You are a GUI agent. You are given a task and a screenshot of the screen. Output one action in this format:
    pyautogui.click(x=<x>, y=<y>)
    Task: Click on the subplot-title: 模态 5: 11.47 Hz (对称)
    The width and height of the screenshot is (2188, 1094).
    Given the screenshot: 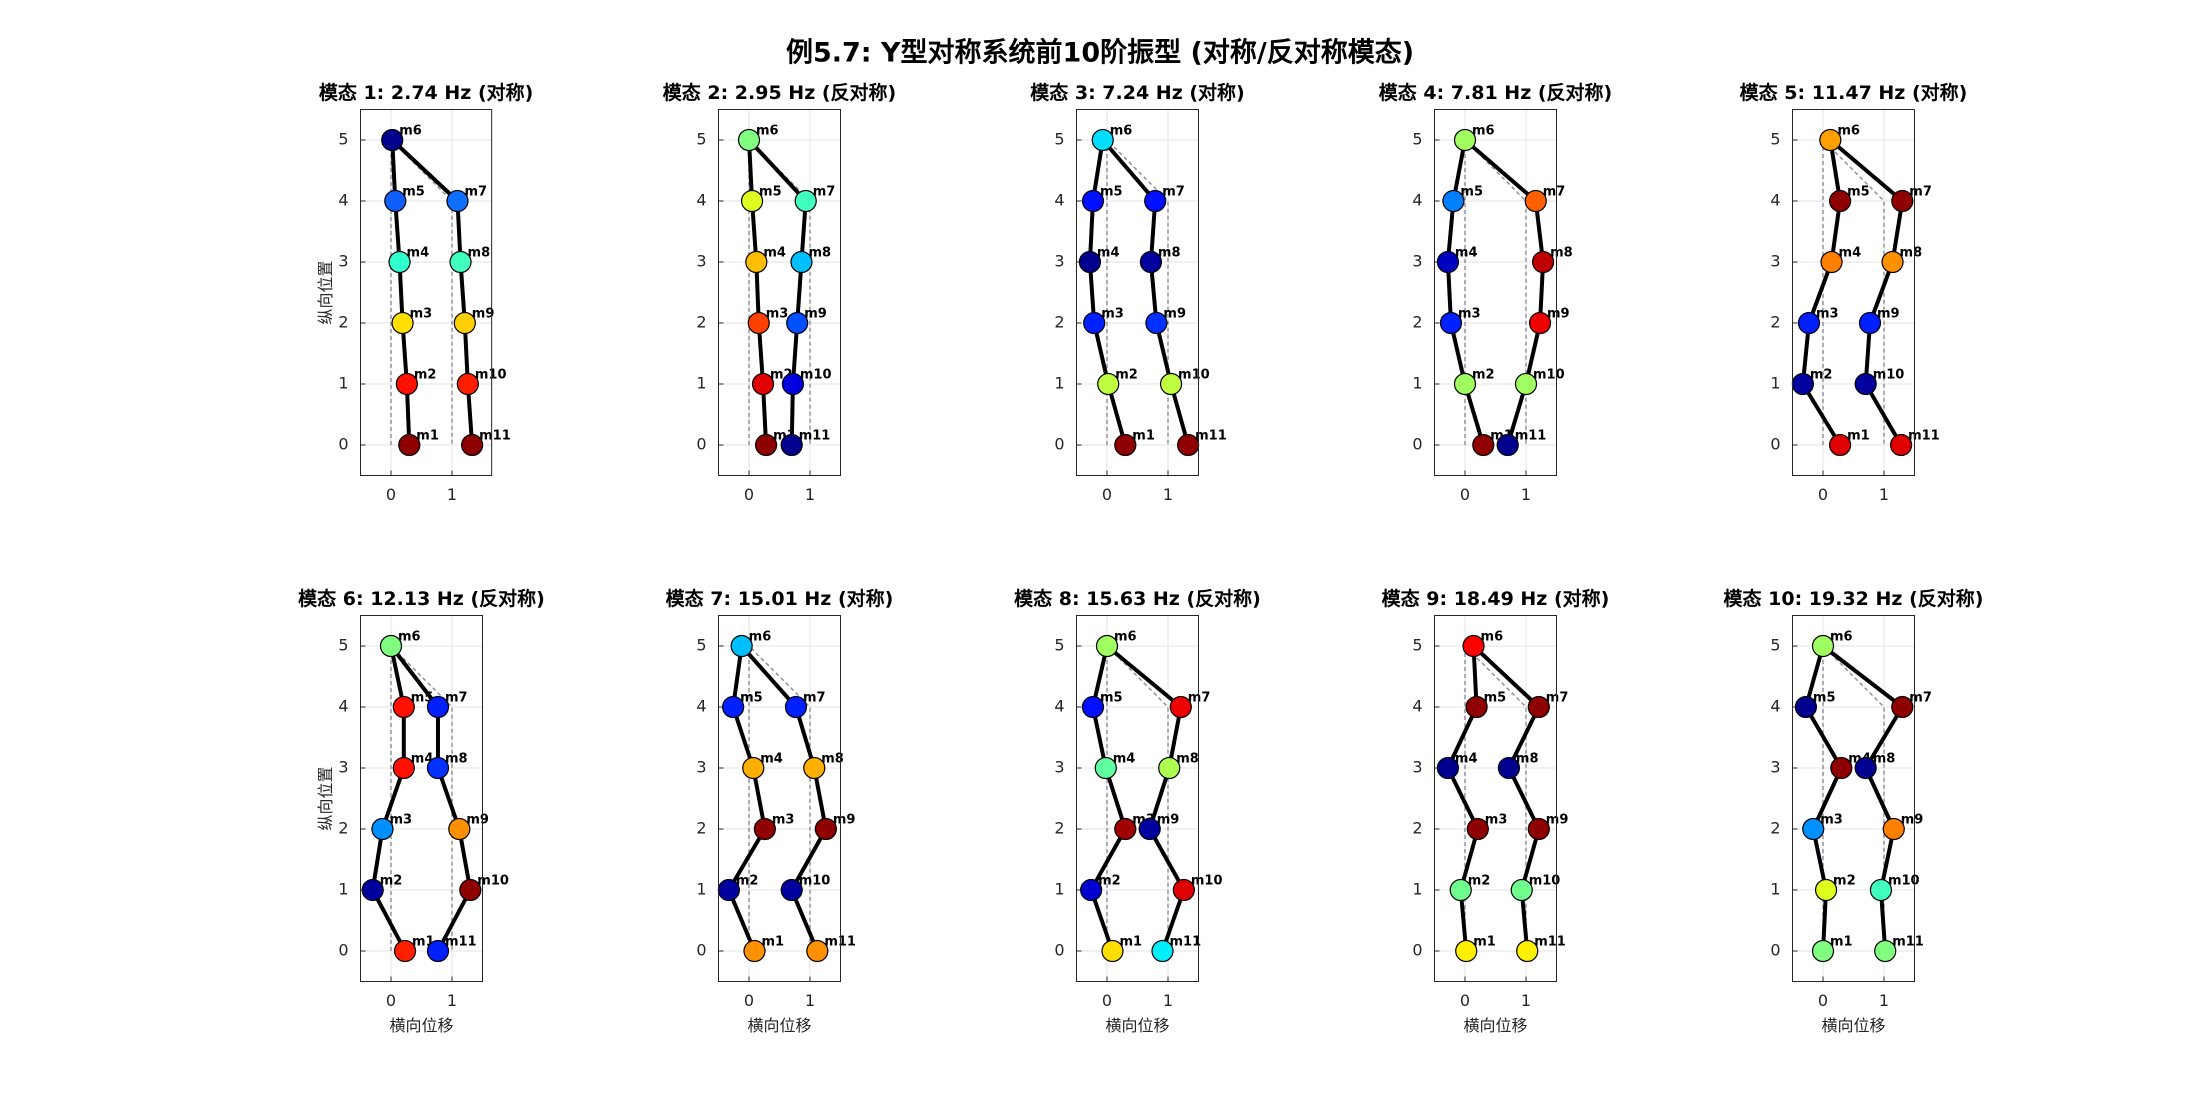 What is the action you would take?
    pyautogui.click(x=1854, y=92)
    